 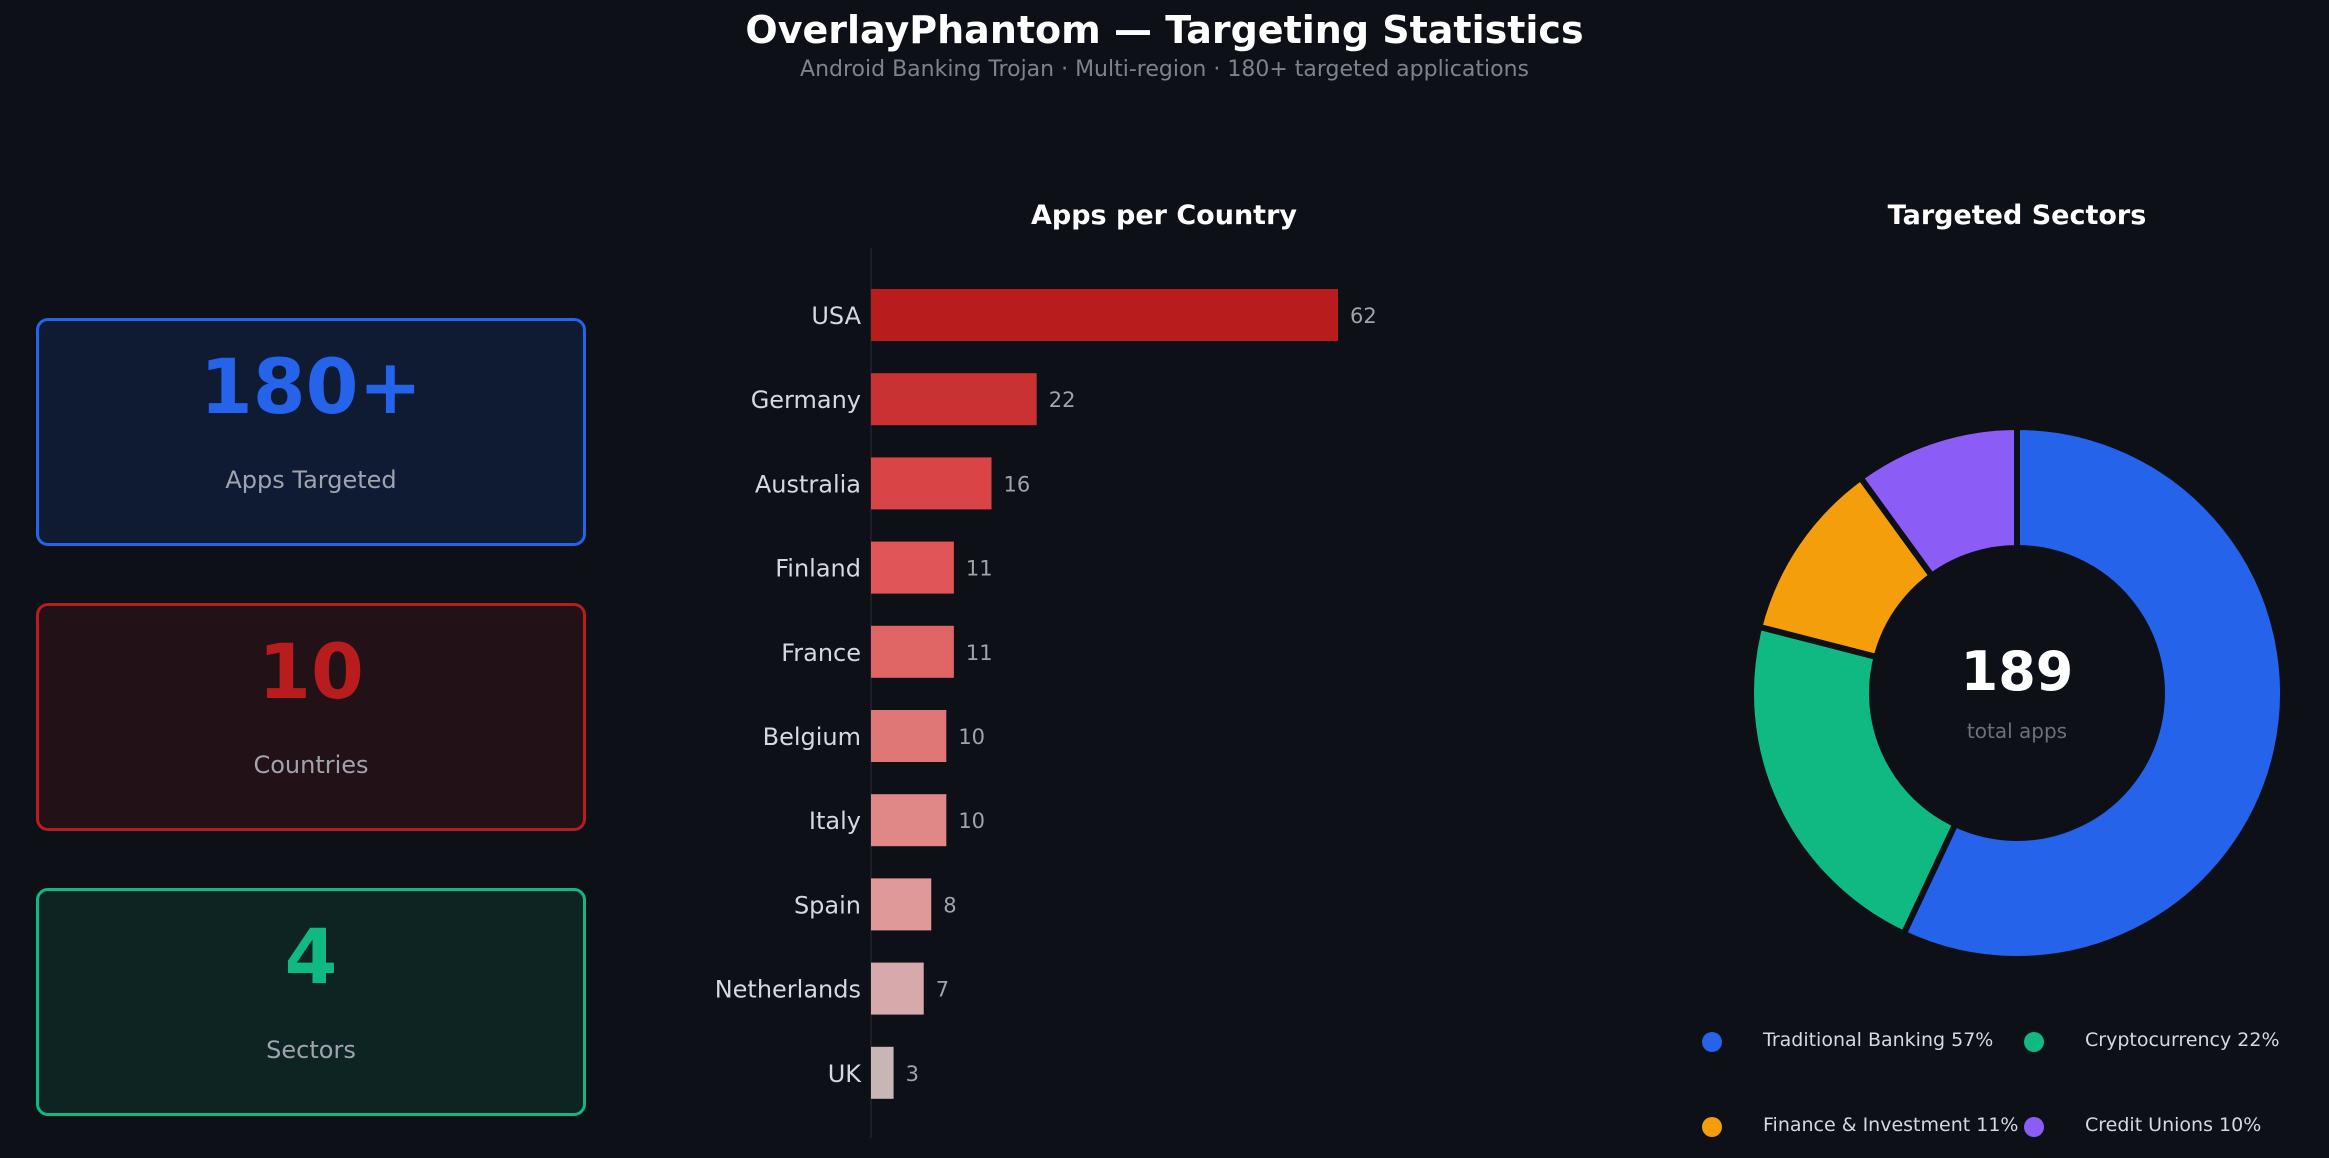 What do you see at coordinates (1891, 1125) in the screenshot?
I see `legend-label: Finance & Investment 11%` at bounding box center [1891, 1125].